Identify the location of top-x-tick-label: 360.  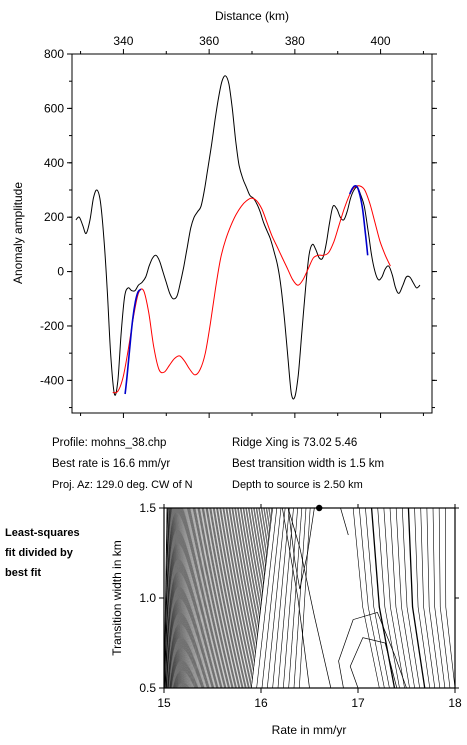
(209, 41).